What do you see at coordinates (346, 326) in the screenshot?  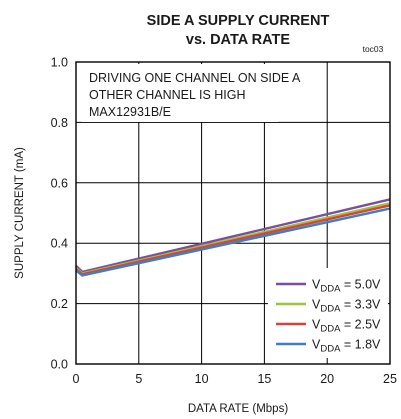 I see `legend-label-2: VDDA = 2.5V` at bounding box center [346, 326].